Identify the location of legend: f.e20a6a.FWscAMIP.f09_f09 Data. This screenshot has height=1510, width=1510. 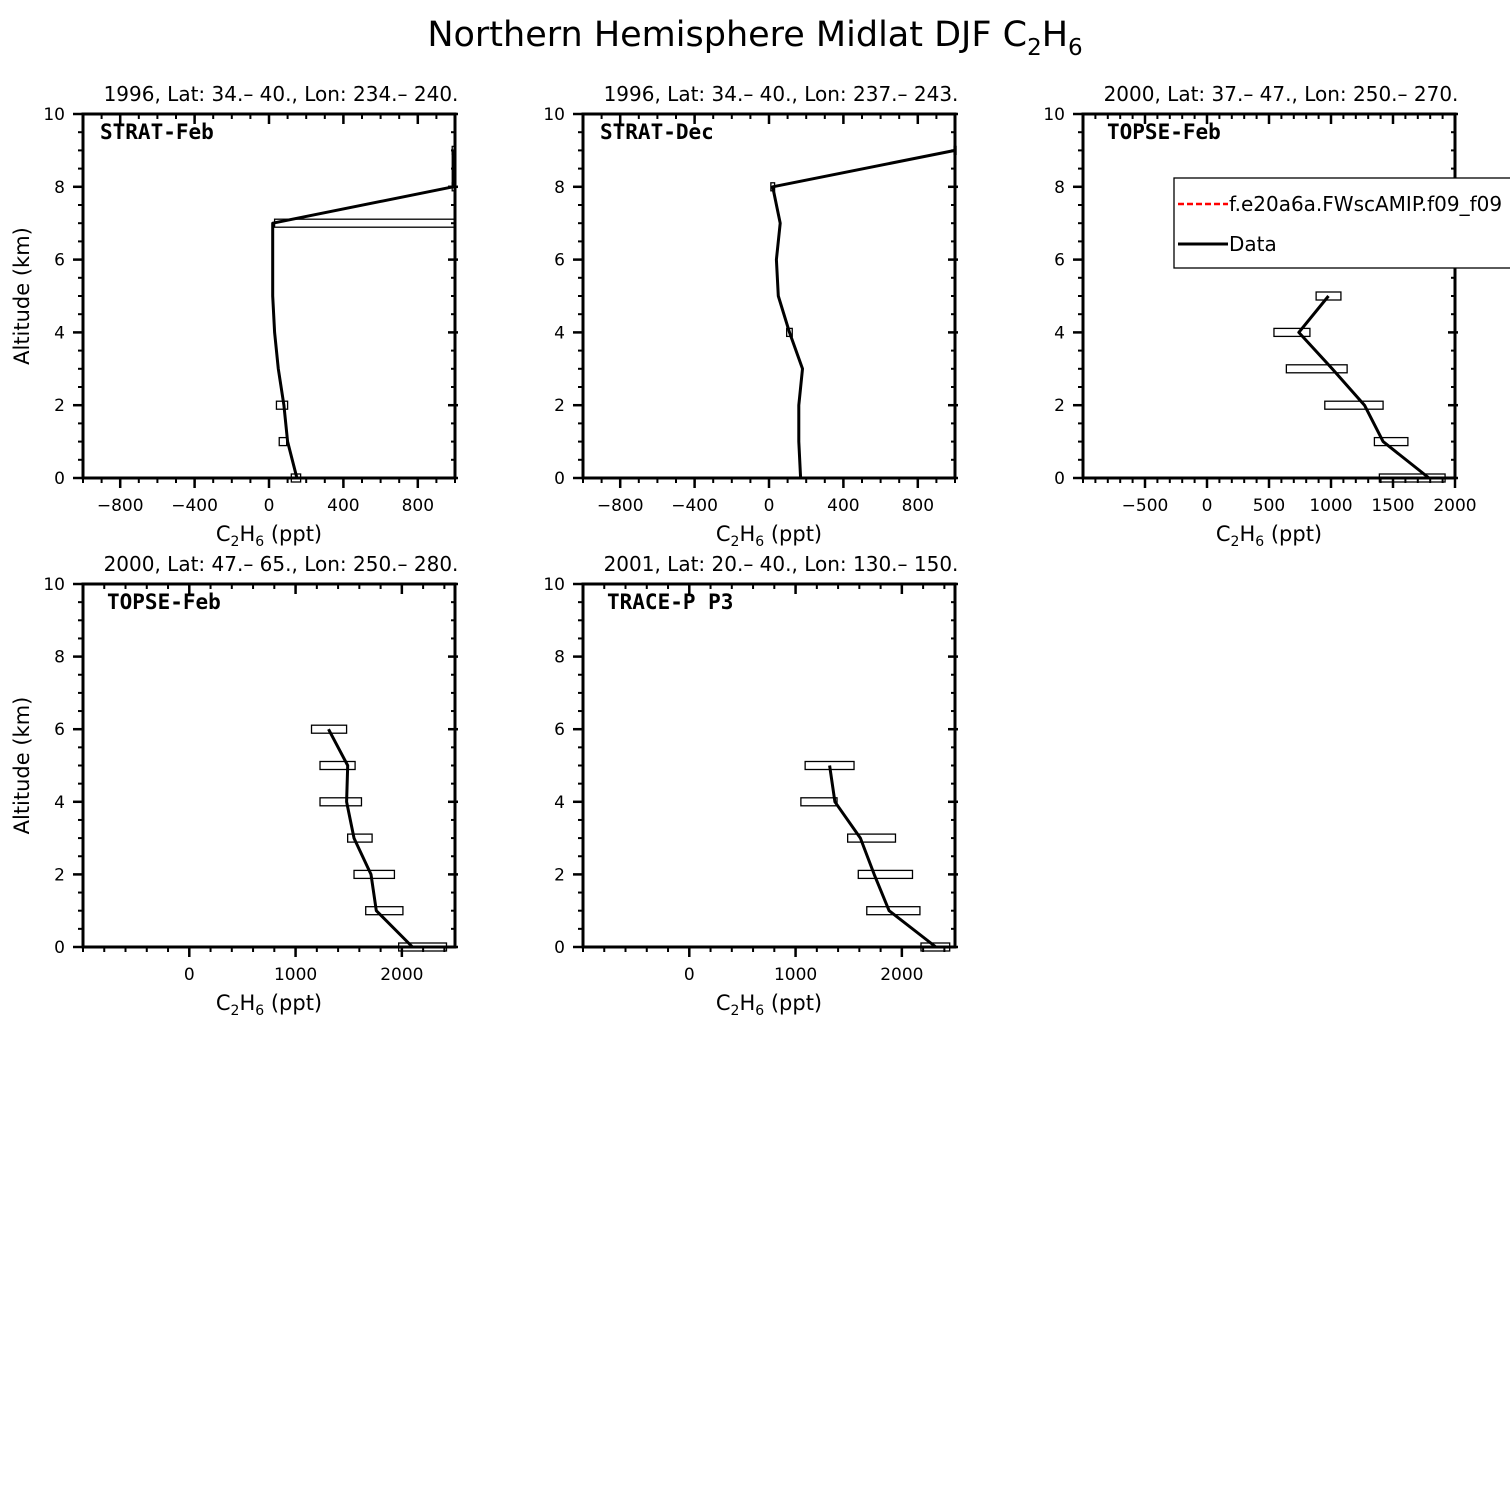
(1341, 223).